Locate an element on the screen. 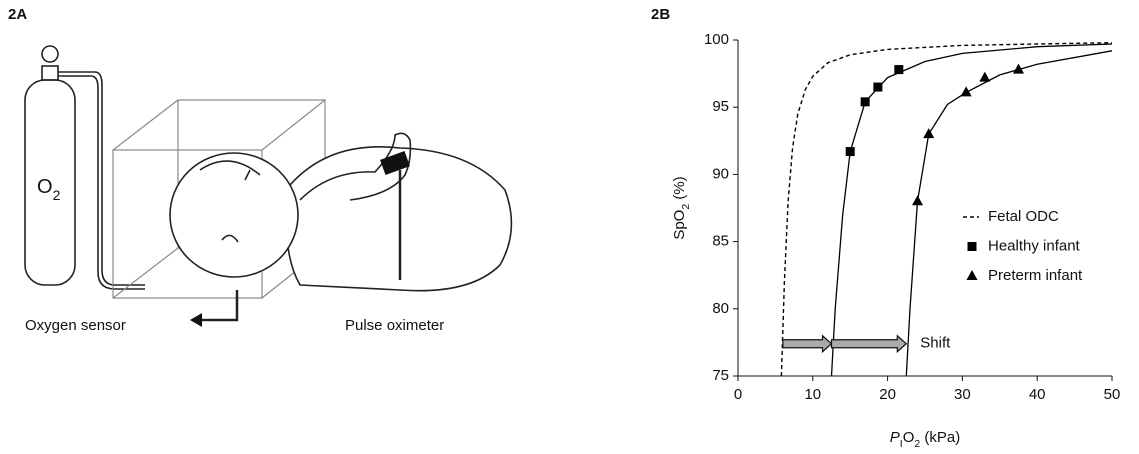 The width and height of the screenshot is (1139, 454). legend-label: Fetal ODC is located at coordinates (1023, 216).